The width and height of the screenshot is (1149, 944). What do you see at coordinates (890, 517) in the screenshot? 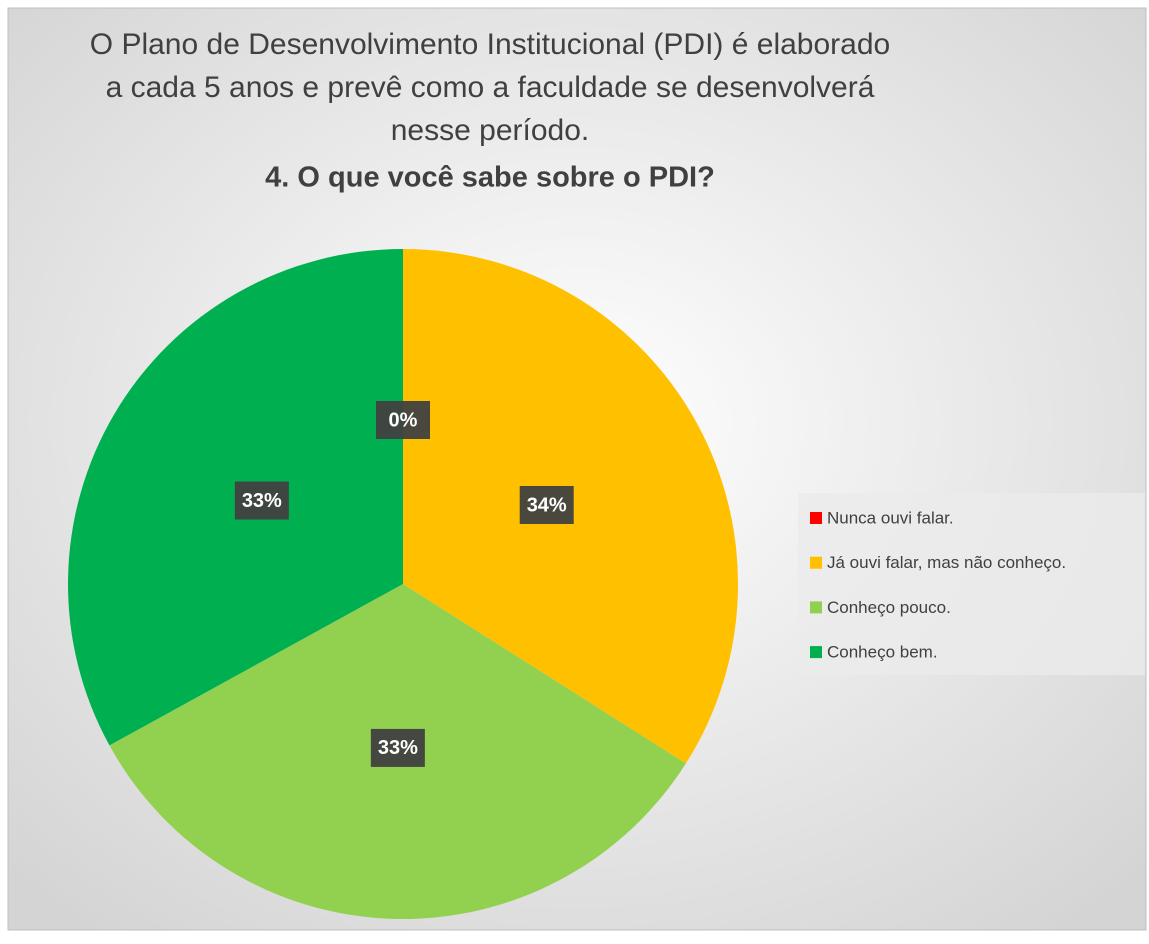
I see `legend-label: Nunca ouvi falar.` at bounding box center [890, 517].